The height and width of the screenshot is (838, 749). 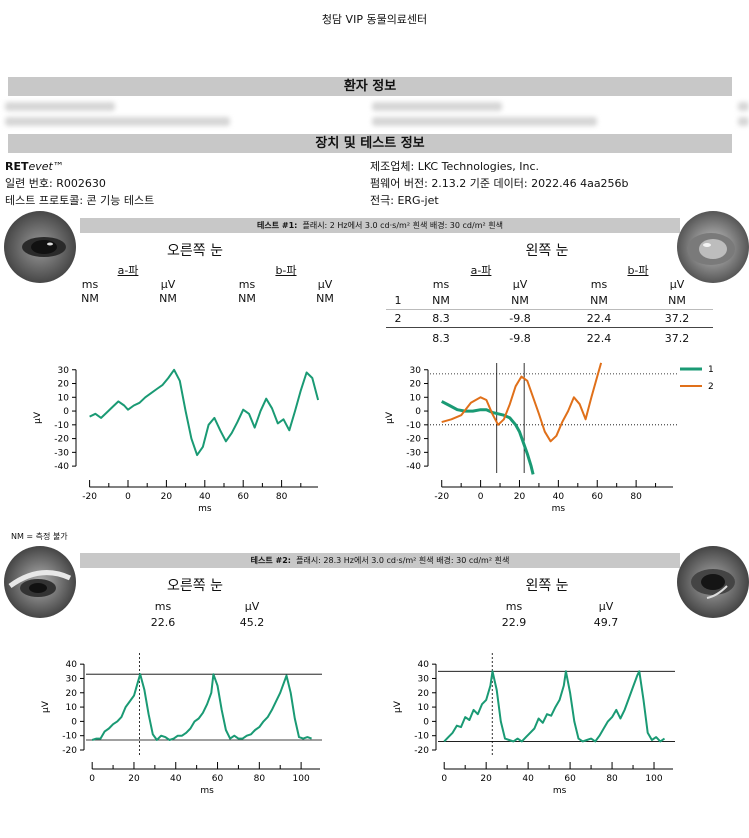 I want to click on cell: 22.9, so click(x=514, y=622).